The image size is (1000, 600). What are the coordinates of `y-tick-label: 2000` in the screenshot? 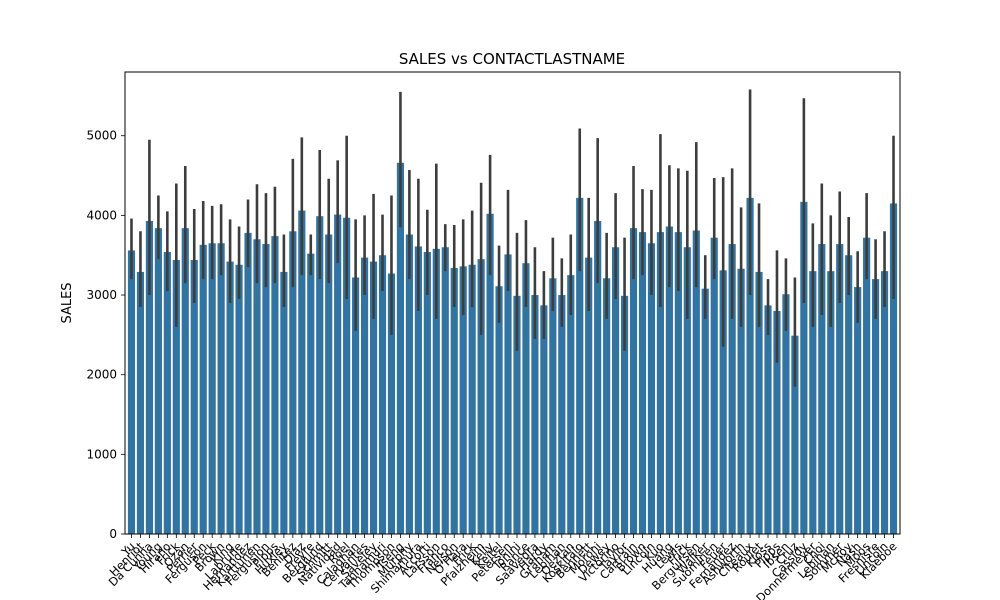 It's located at (101, 375).